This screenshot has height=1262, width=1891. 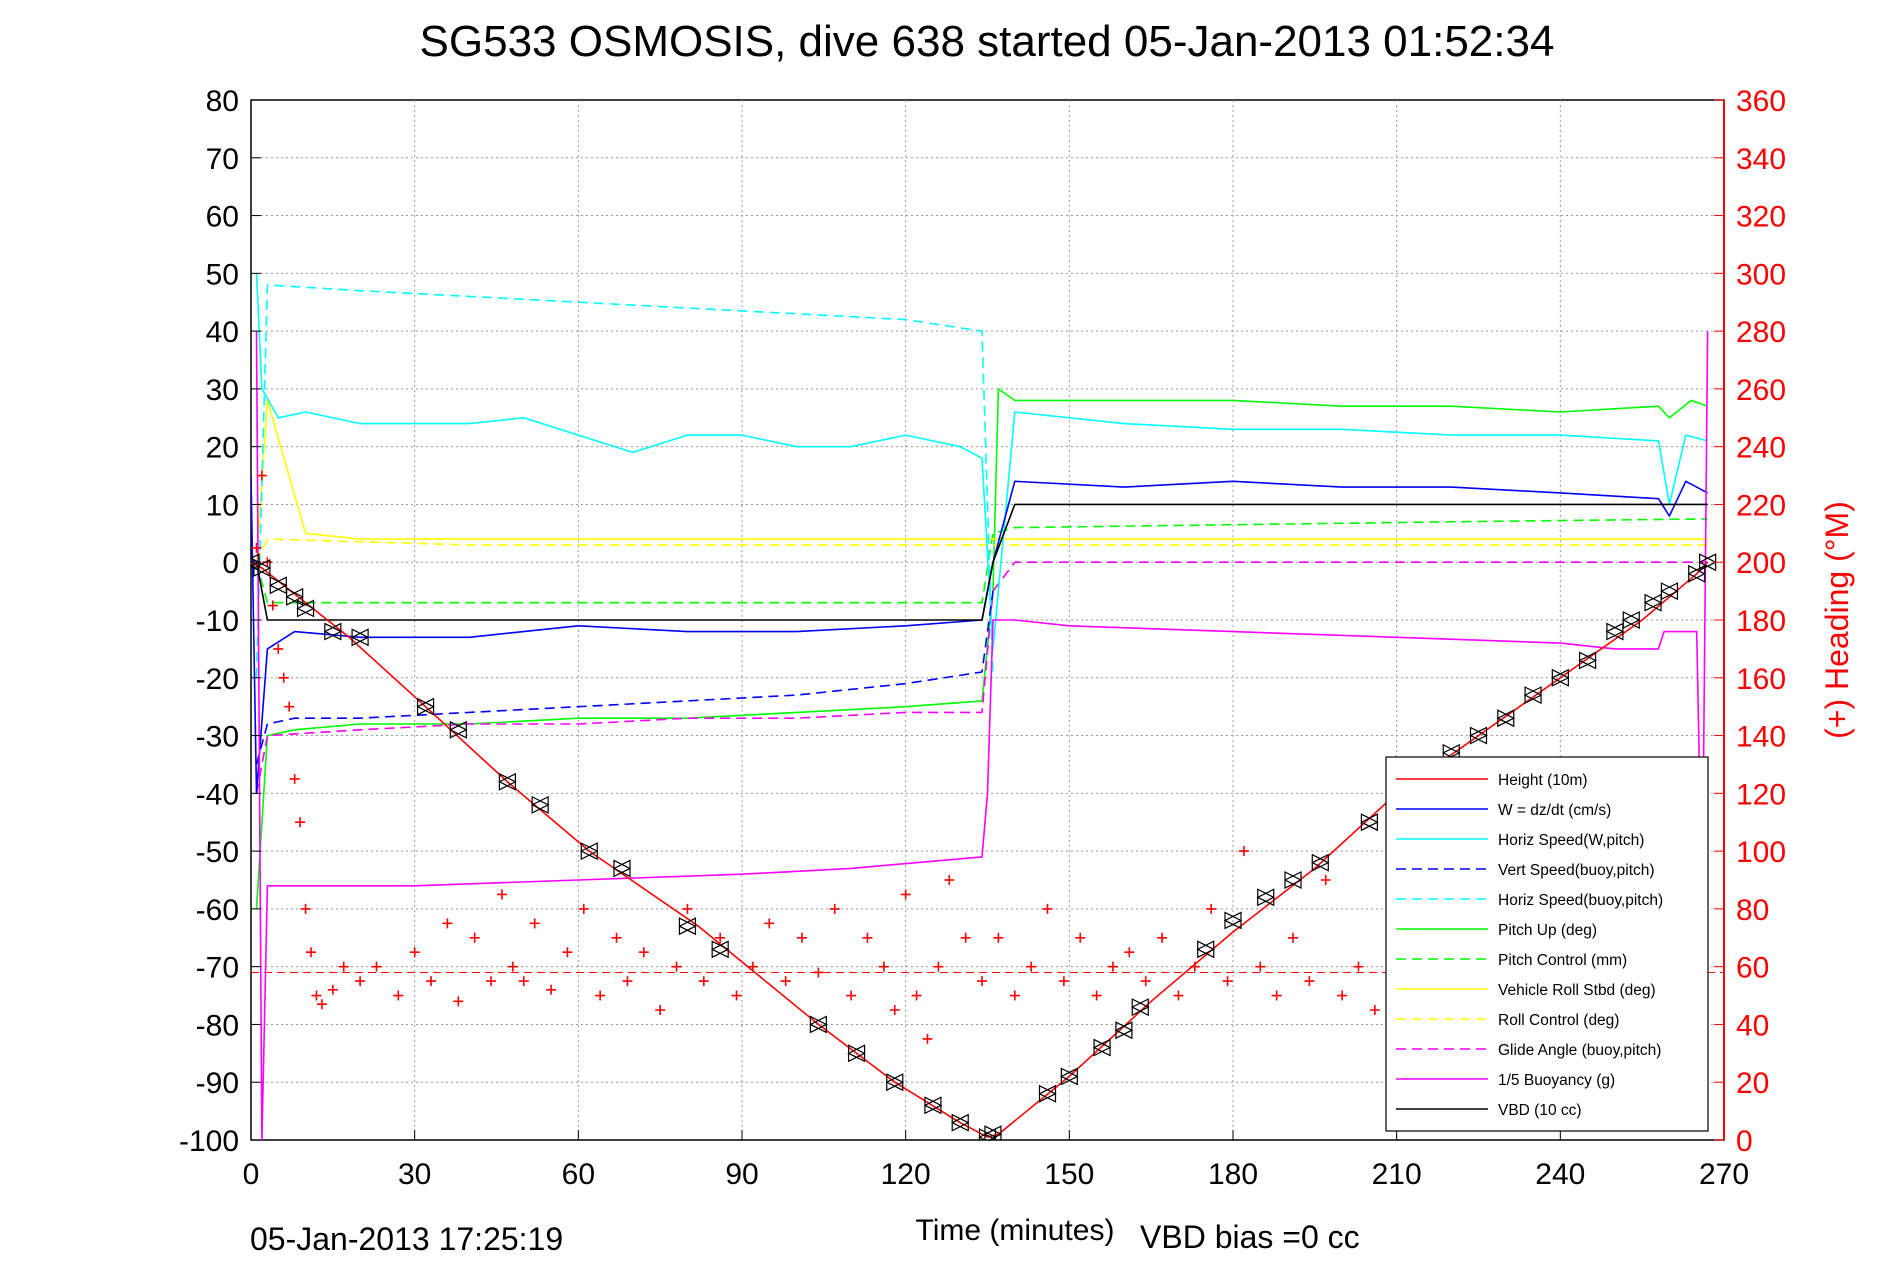 I want to click on x-tick-label: 210, so click(x=1397, y=1174).